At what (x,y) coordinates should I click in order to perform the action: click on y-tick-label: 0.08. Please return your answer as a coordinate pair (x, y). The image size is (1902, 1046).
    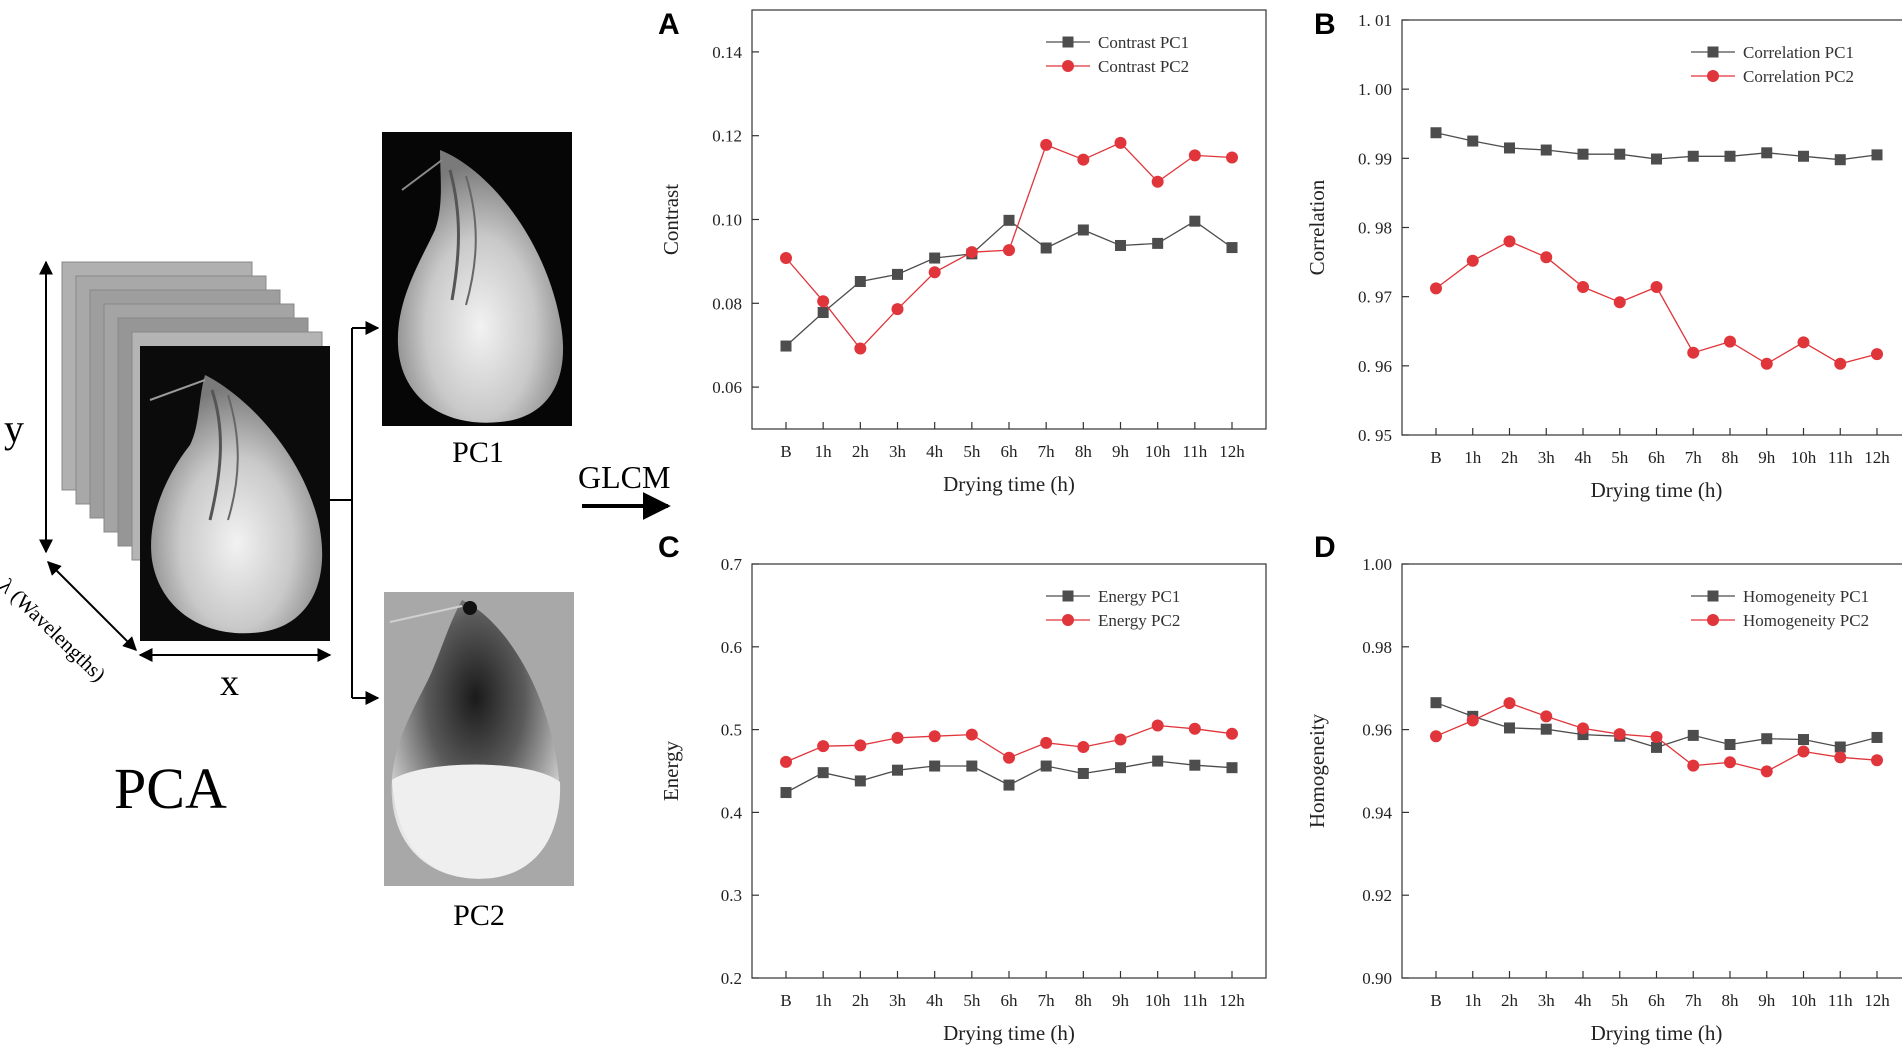
    Looking at the image, I should click on (727, 303).